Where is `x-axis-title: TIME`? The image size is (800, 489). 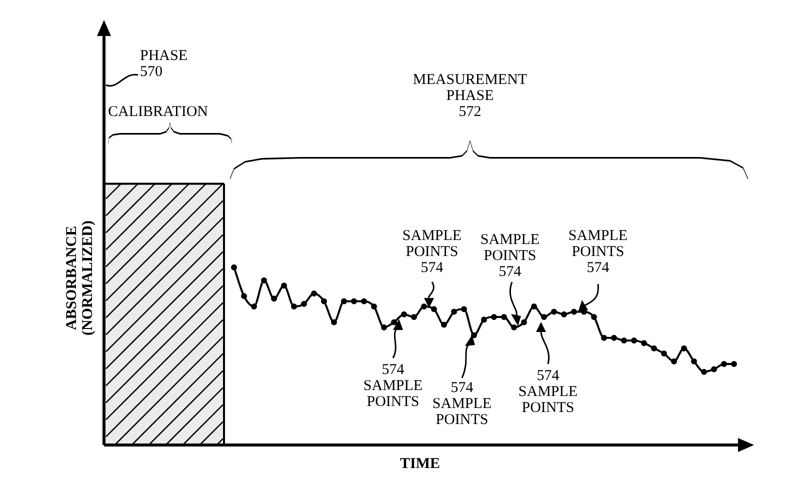 x-axis-title: TIME is located at coordinates (419, 464).